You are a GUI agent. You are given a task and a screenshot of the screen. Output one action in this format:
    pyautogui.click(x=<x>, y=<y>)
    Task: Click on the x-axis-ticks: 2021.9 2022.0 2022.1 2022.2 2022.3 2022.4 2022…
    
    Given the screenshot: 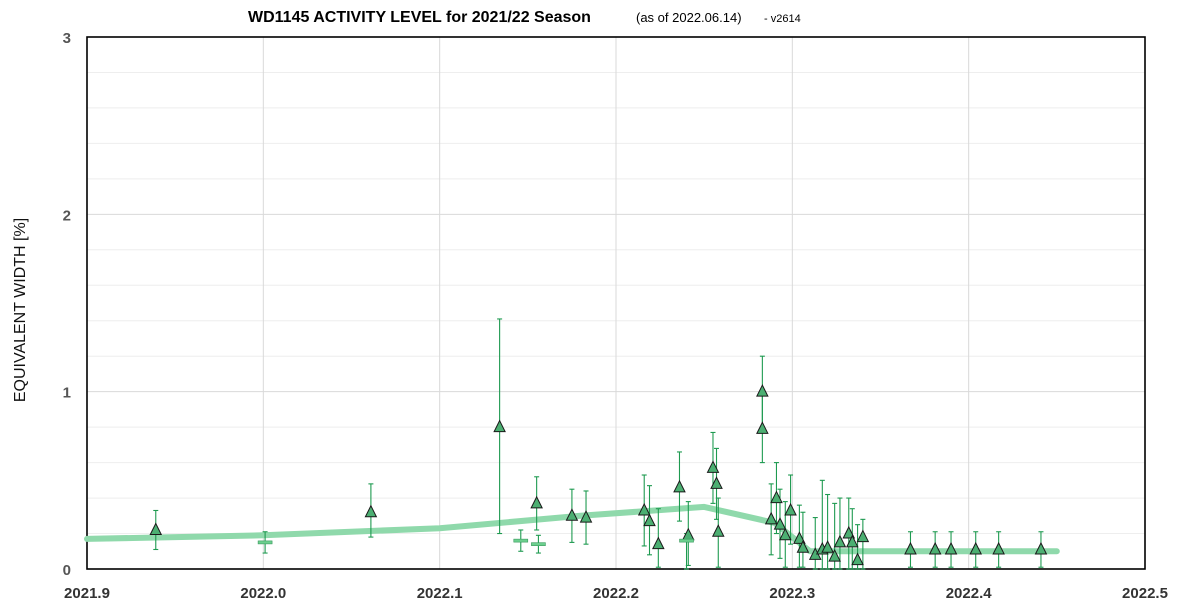 What is the action you would take?
    pyautogui.click(x=616, y=593)
    